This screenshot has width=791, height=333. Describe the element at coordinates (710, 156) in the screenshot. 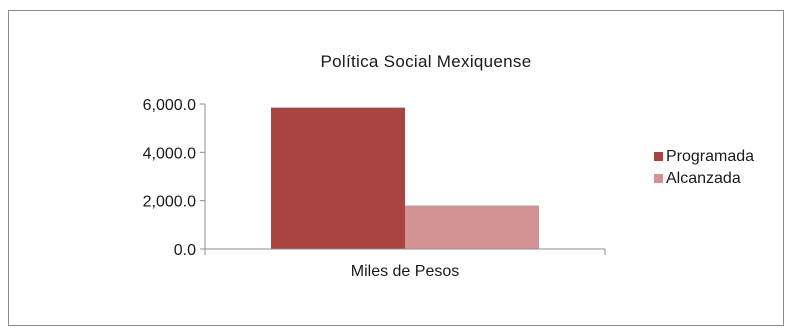

I see `legend-label-programada: Programada` at that location.